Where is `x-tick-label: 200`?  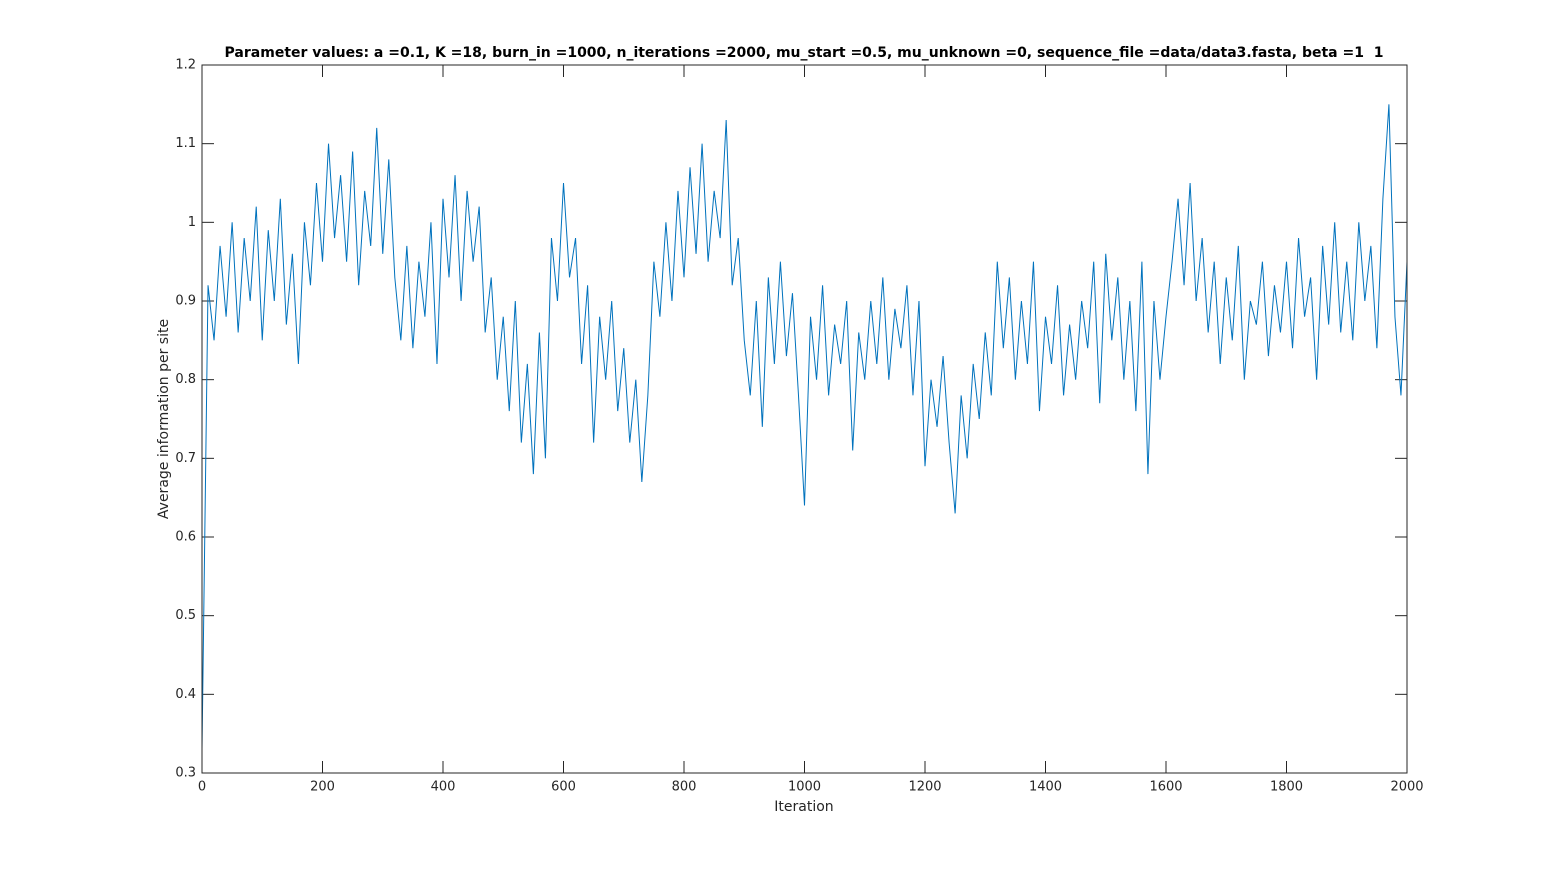
x-tick-label: 200 is located at coordinates (322, 787).